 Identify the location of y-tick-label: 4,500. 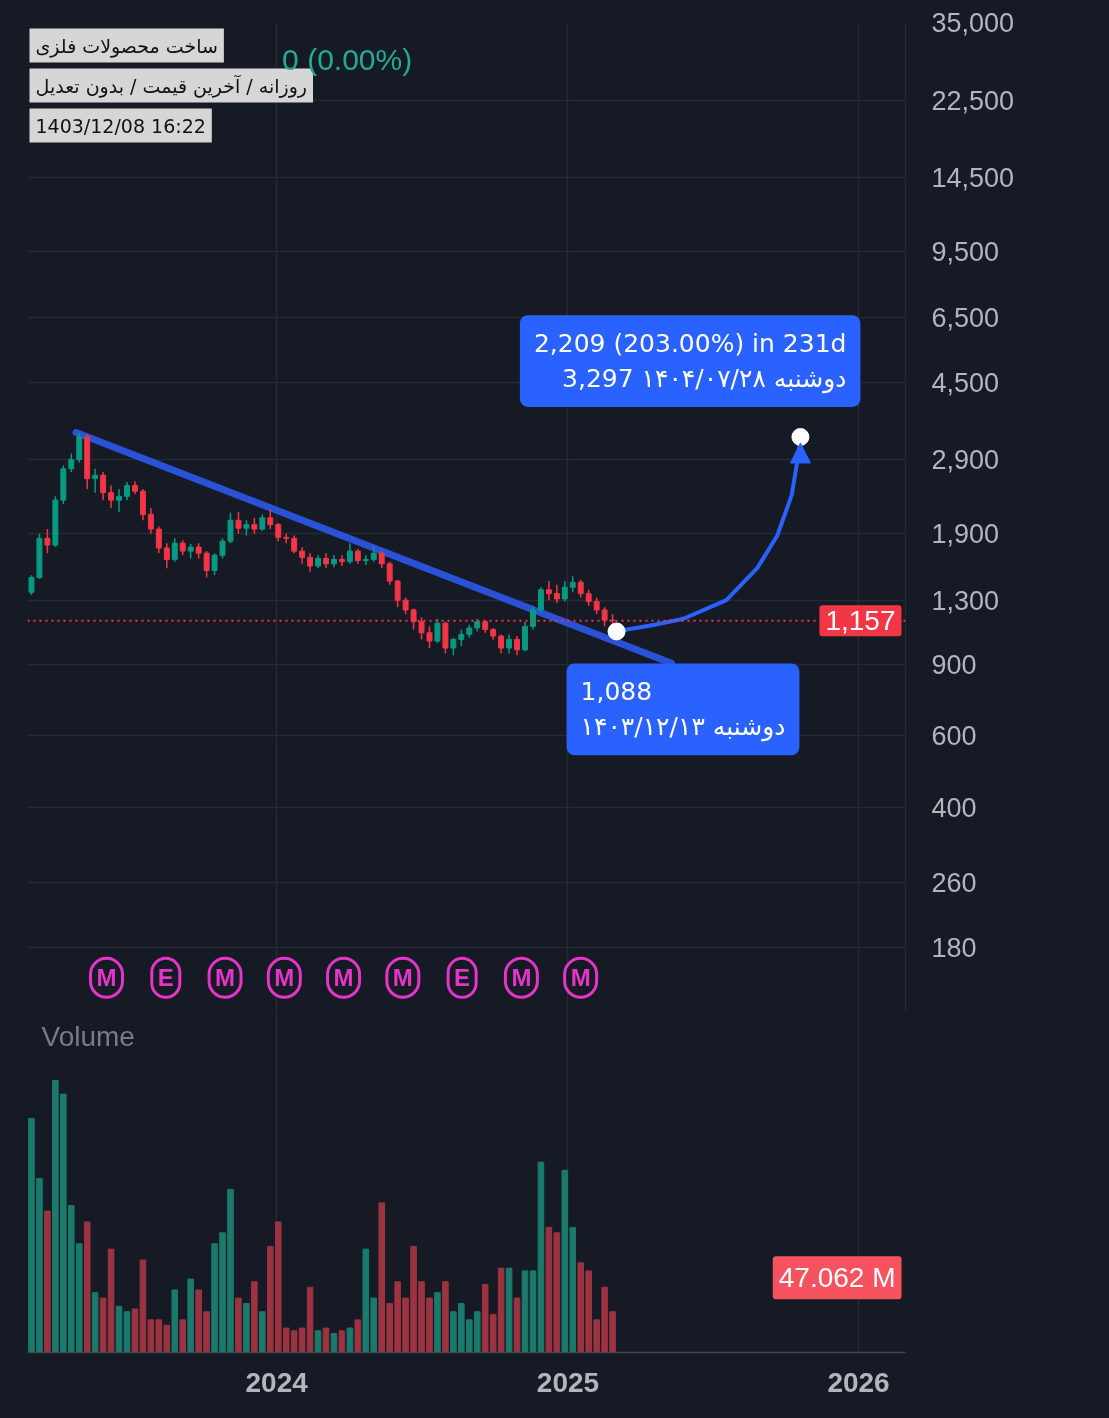
(965, 382).